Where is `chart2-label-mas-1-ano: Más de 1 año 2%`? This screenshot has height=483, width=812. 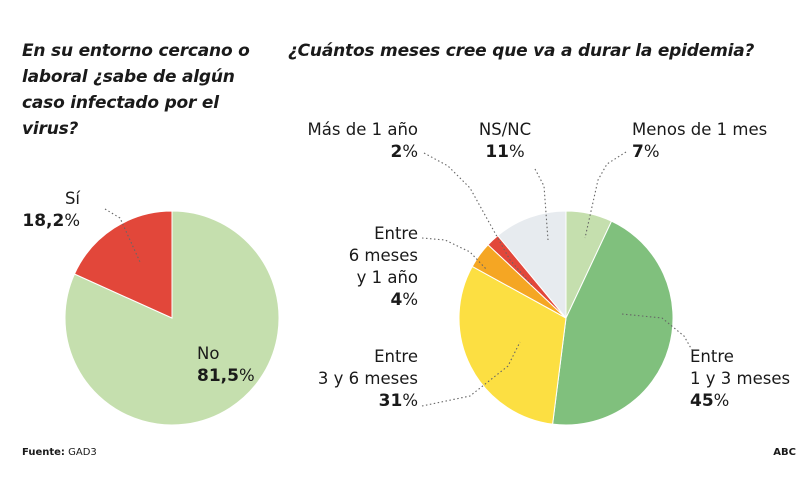 chart2-label-mas-1-ano: Más de 1 año 2% is located at coordinates (349, 141).